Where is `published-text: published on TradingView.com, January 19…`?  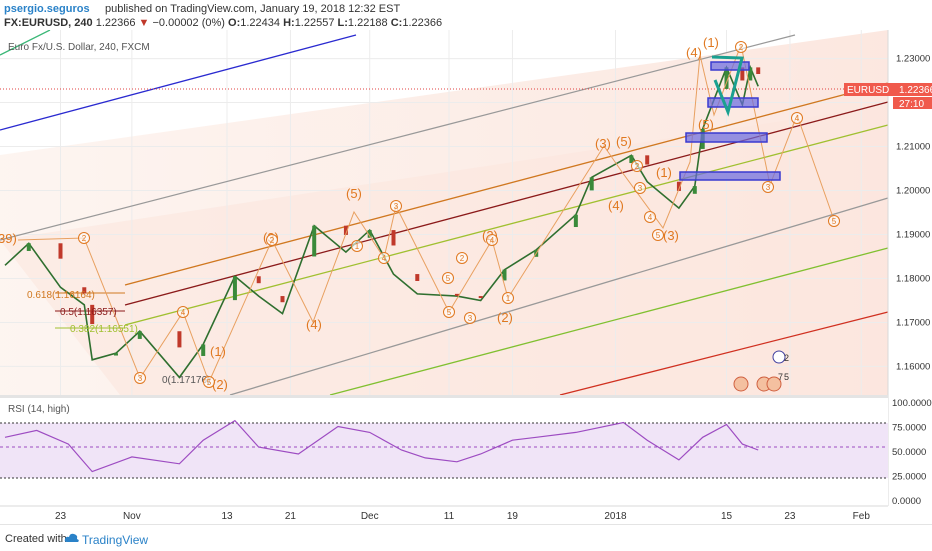
published-text: published on TradingView.com, January 19… is located at coordinates (253, 9).